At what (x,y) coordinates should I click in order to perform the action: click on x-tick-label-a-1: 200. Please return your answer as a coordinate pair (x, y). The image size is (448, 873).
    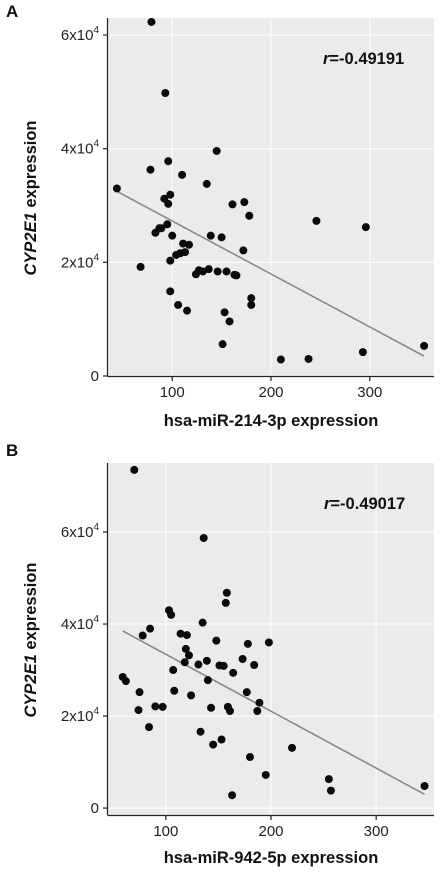
    Looking at the image, I should click on (270, 392).